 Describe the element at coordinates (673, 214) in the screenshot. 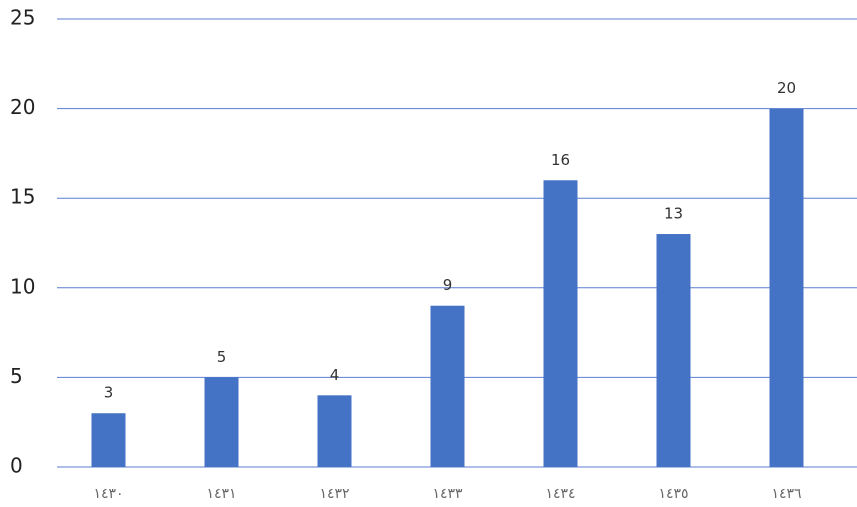

I see `value-label: 13` at that location.